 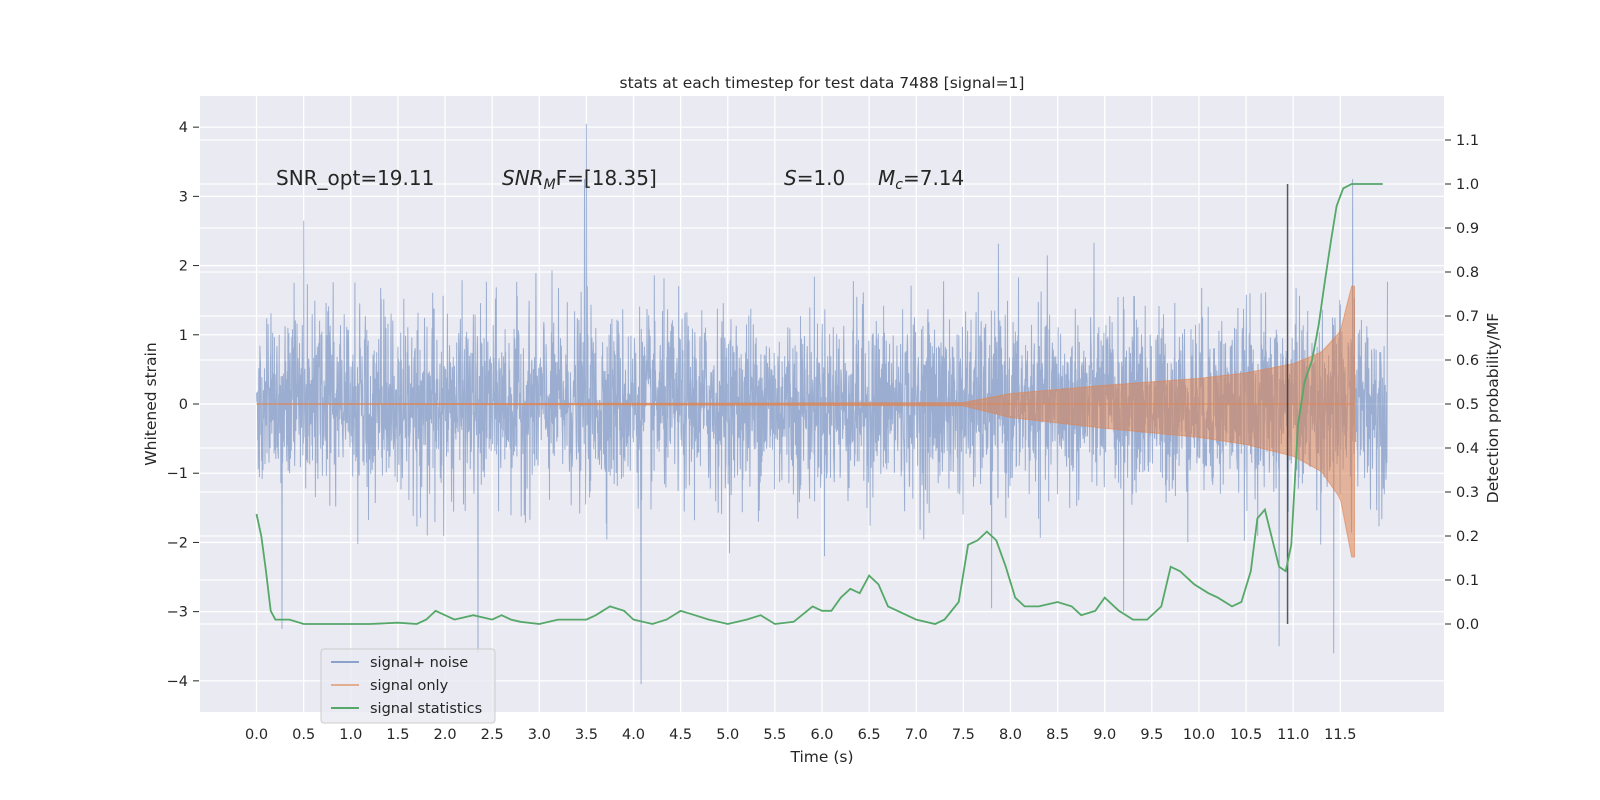 I want to click on y2-tick-label: 0.6, so click(x=1467, y=361).